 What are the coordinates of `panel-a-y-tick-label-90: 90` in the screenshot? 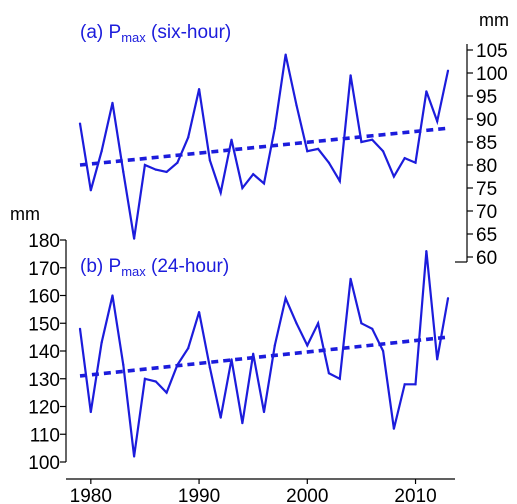 It's located at (486, 120).